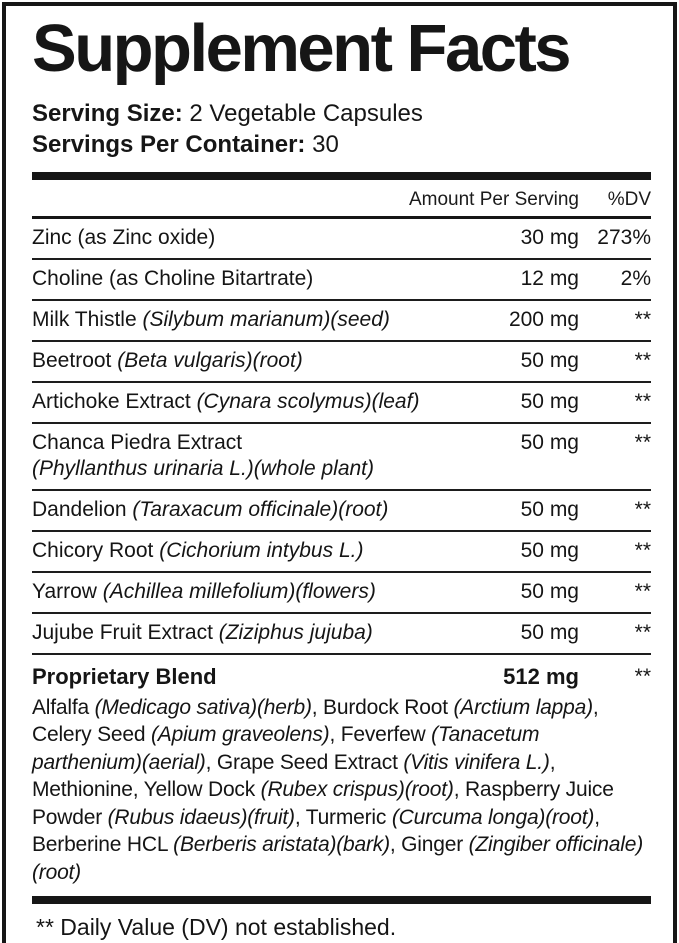  Describe the element at coordinates (107, 113) in the screenshot. I see `serving-size-label: Serving Size:` at that location.